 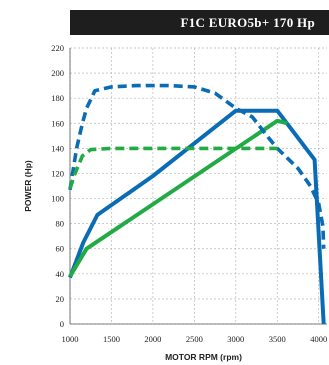 I want to click on x-tick-label: 1000, so click(x=70, y=339).